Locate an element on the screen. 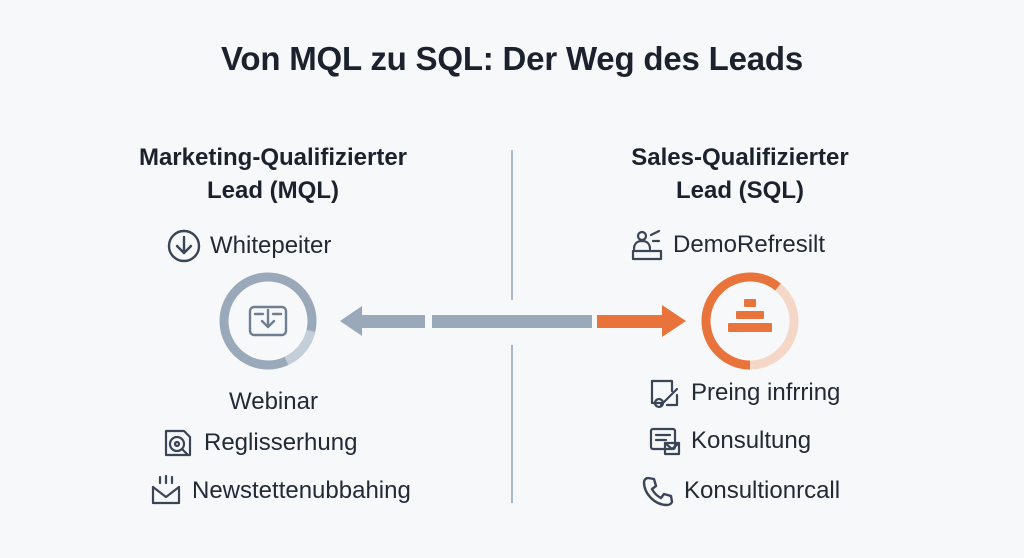 Image resolution: width=1024 pixels, height=558 pixels. right-arrow-shaft is located at coordinates (631, 321).